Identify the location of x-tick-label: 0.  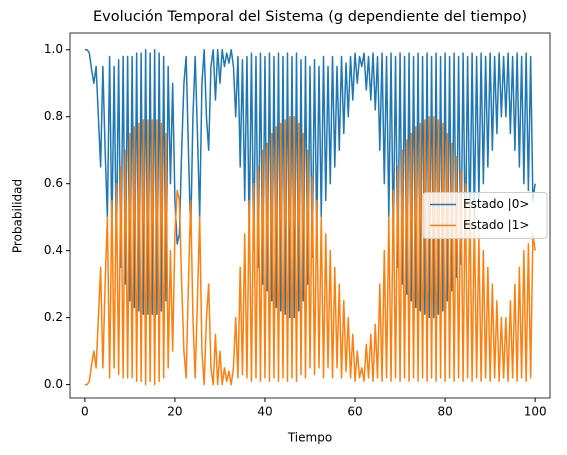
(85, 412).